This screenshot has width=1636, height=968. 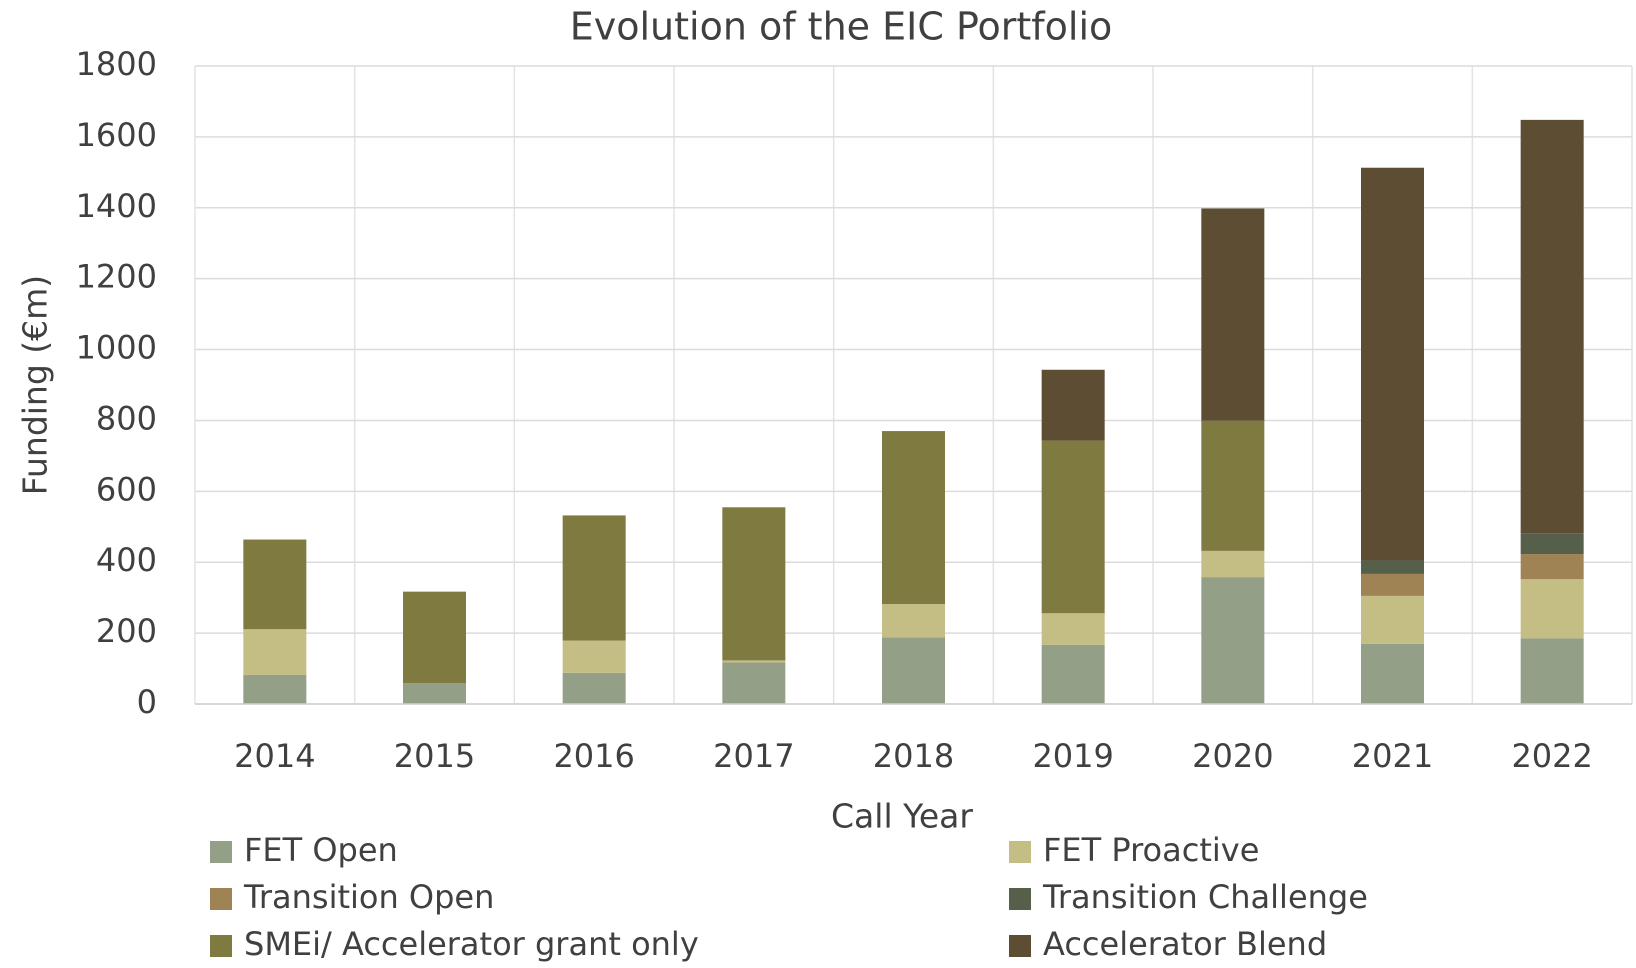 I want to click on y-tick-label: 1000, so click(x=116, y=348).